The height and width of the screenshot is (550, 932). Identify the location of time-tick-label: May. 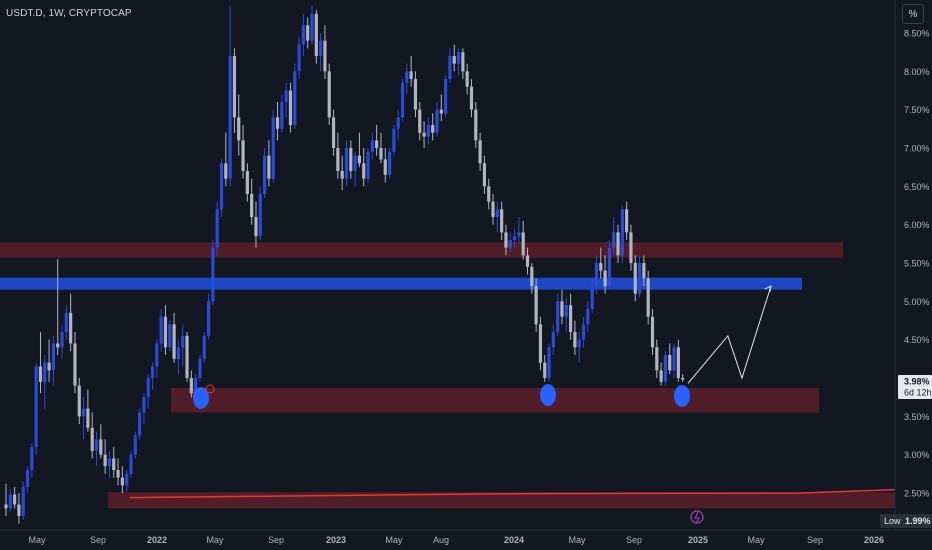
(394, 540).